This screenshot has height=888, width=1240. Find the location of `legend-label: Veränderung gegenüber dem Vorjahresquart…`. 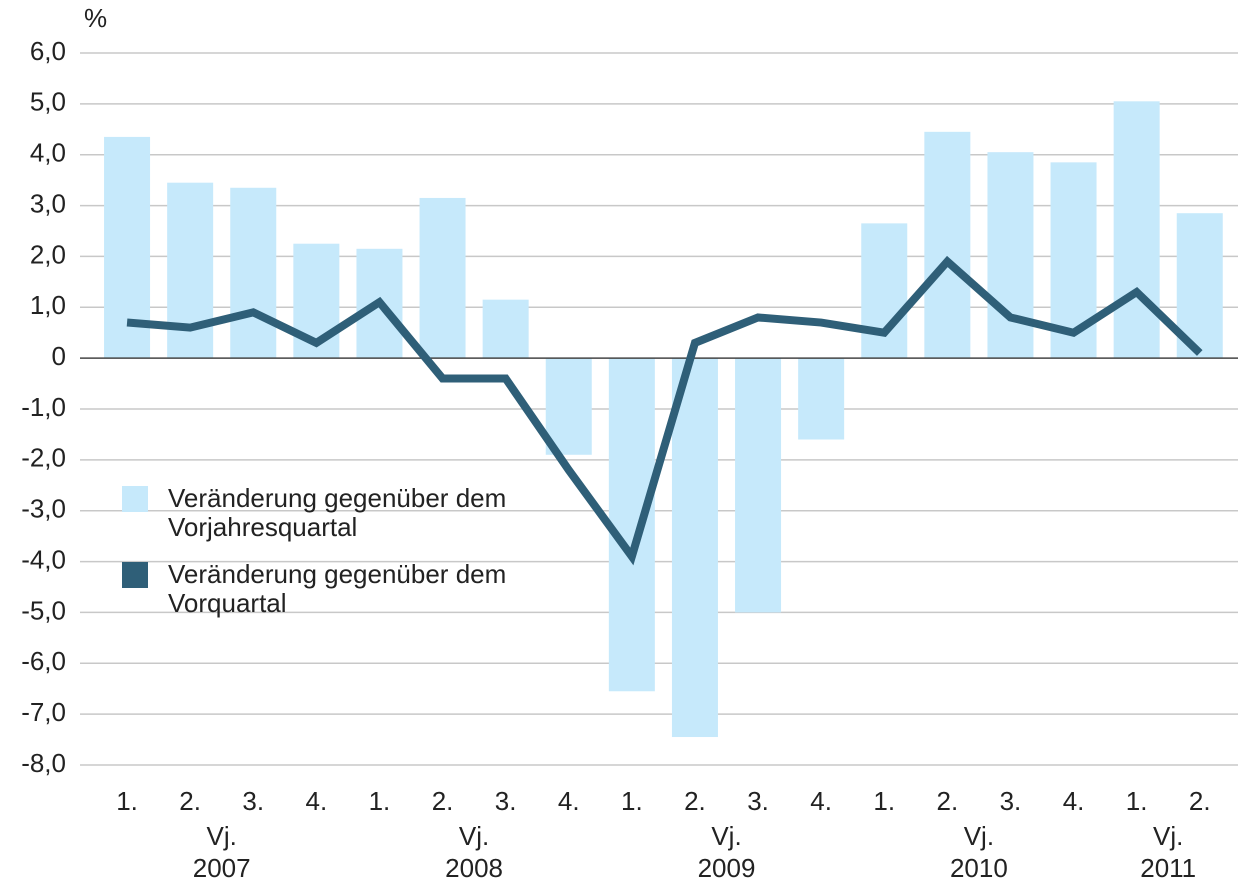

legend-label: Veränderung gegenüber dem Vorjahresquart… is located at coordinates (337, 512).